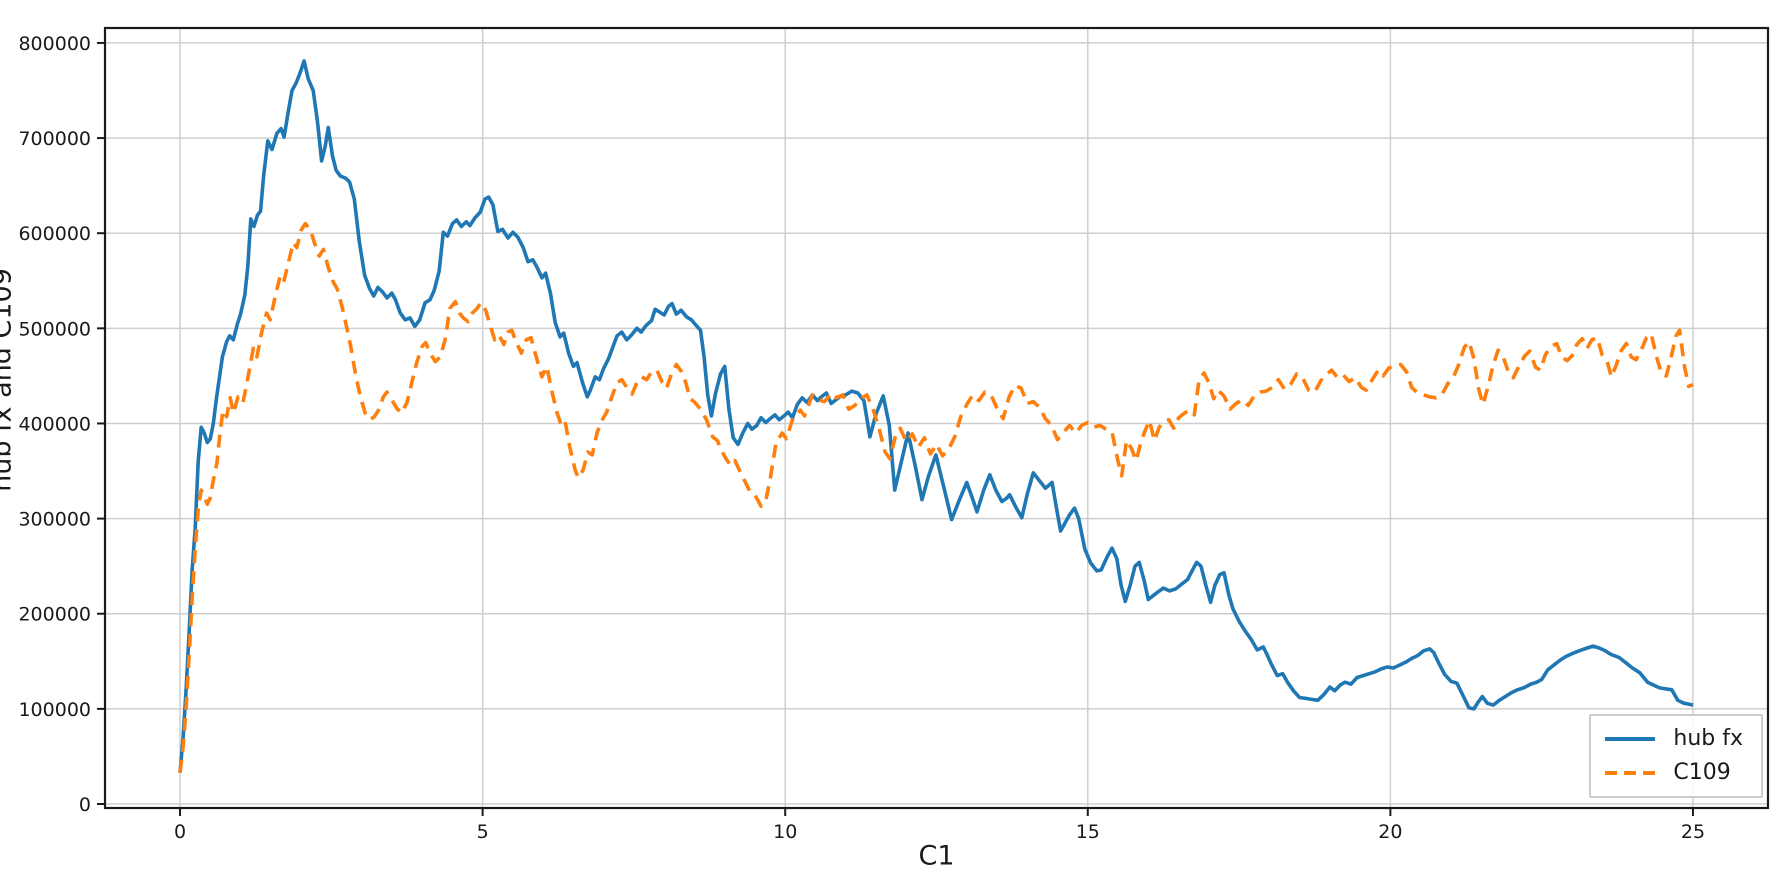 The image size is (1788, 878). I want to click on legend-entry-hub-fx: hub fx, so click(1674, 739).